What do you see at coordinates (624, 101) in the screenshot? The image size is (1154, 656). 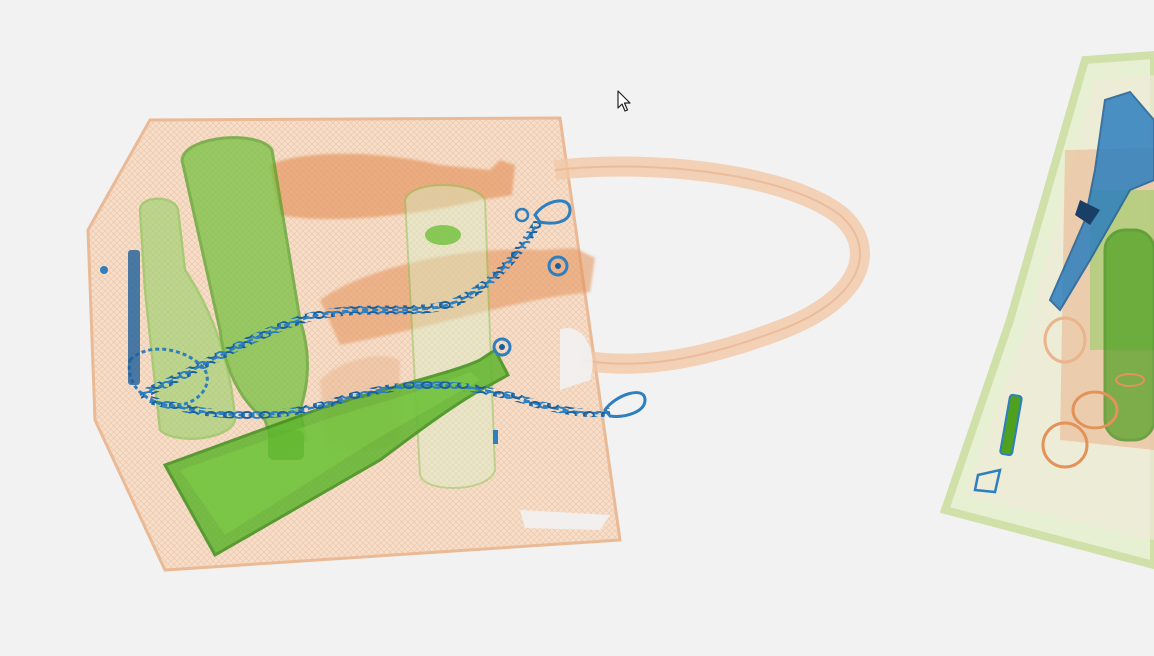 I see `arrow-cursor-icon` at bounding box center [624, 101].